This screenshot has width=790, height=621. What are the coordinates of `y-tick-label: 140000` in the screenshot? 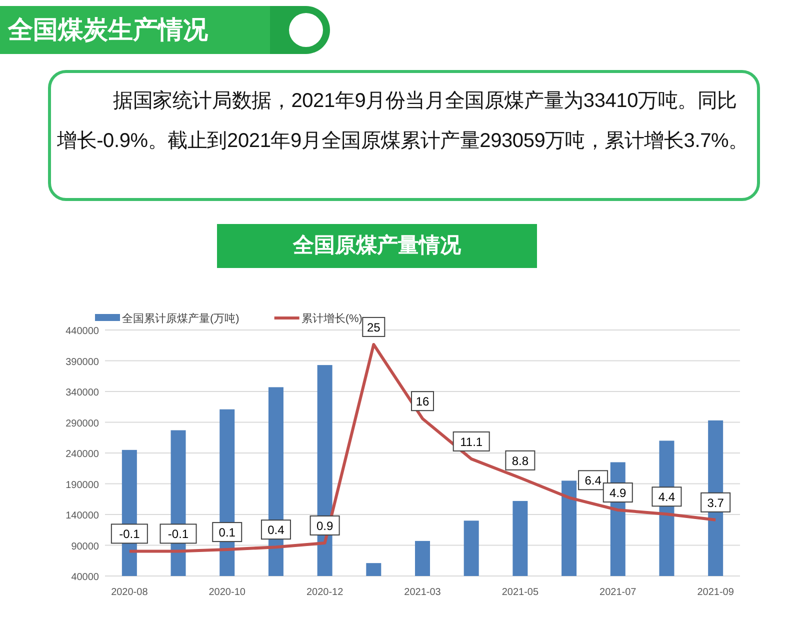 It's located at (83, 516).